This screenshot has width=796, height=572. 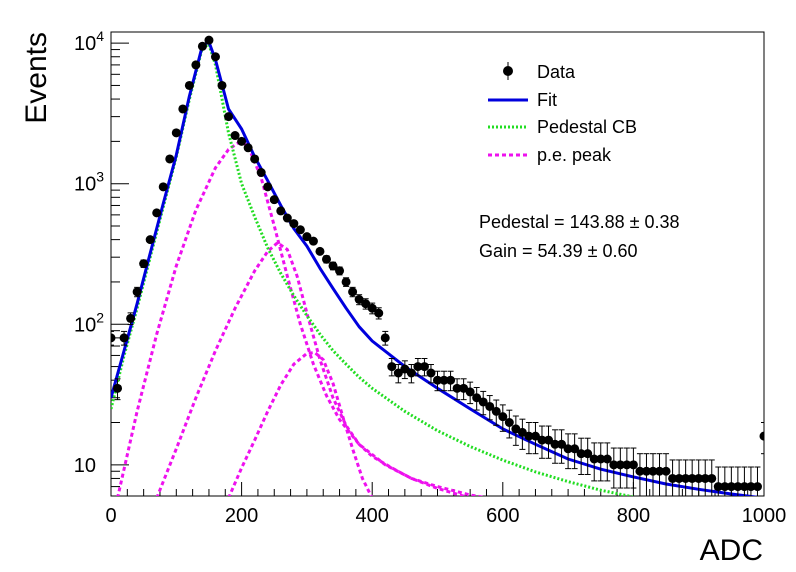 I want to click on y-axis-ticks: 10 10² 10³ 10⁴, so click(x=101, y=262).